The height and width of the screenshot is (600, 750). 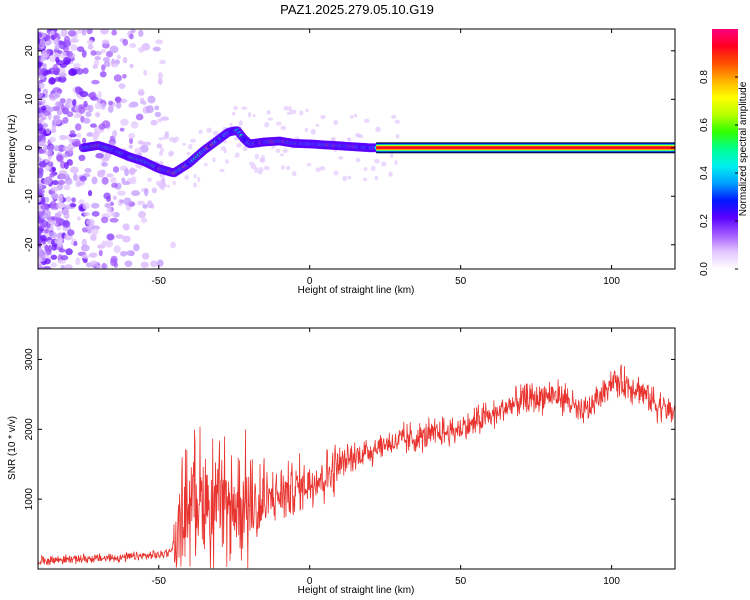 What do you see at coordinates (356, 590) in the screenshot?
I see `snr-x-axis-label: Height of straight line (km)` at bounding box center [356, 590].